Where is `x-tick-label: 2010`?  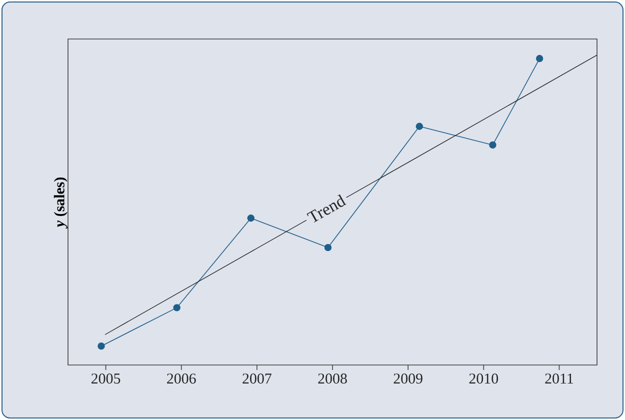
x-tick-label: 2010 is located at coordinates (483, 379).